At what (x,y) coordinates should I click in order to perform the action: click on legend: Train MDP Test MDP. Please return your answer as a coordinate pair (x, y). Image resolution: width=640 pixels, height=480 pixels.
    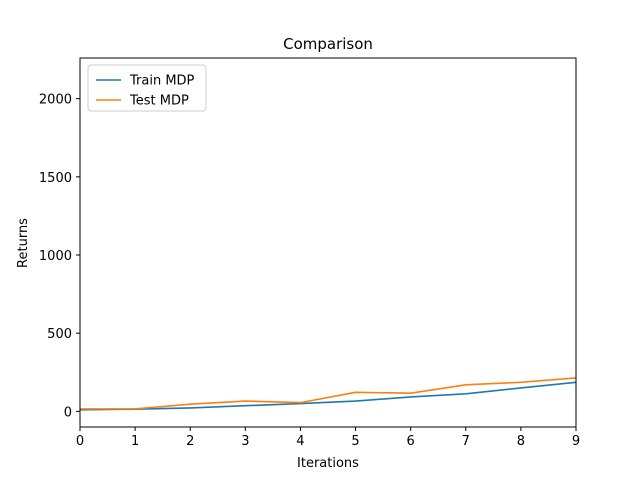
    Looking at the image, I should click on (147, 88).